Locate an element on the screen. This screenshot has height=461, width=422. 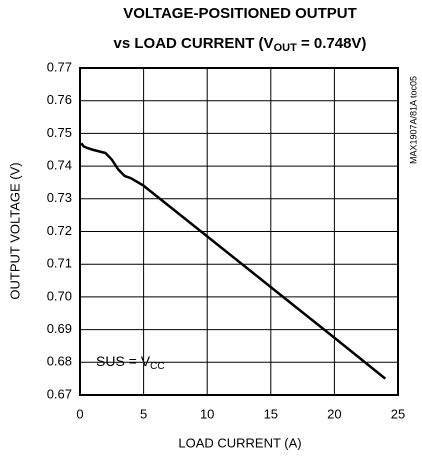
y-tick-label: 0.67 is located at coordinates (59, 393).